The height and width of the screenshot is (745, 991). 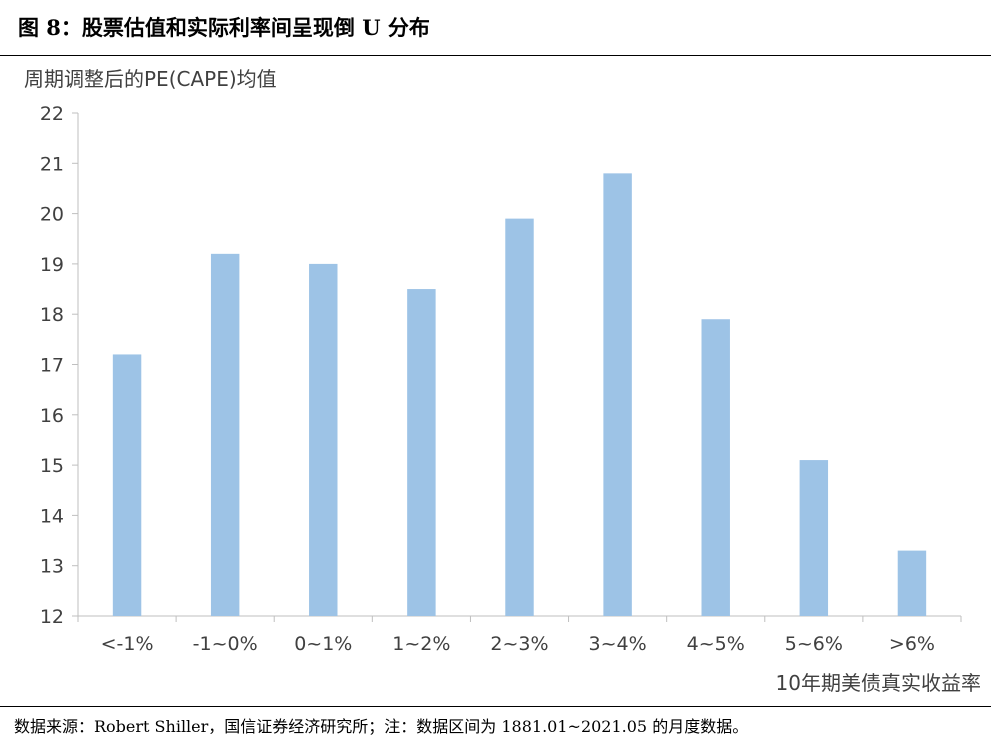 I want to click on x-tick-label: -1~0%, so click(x=225, y=644).